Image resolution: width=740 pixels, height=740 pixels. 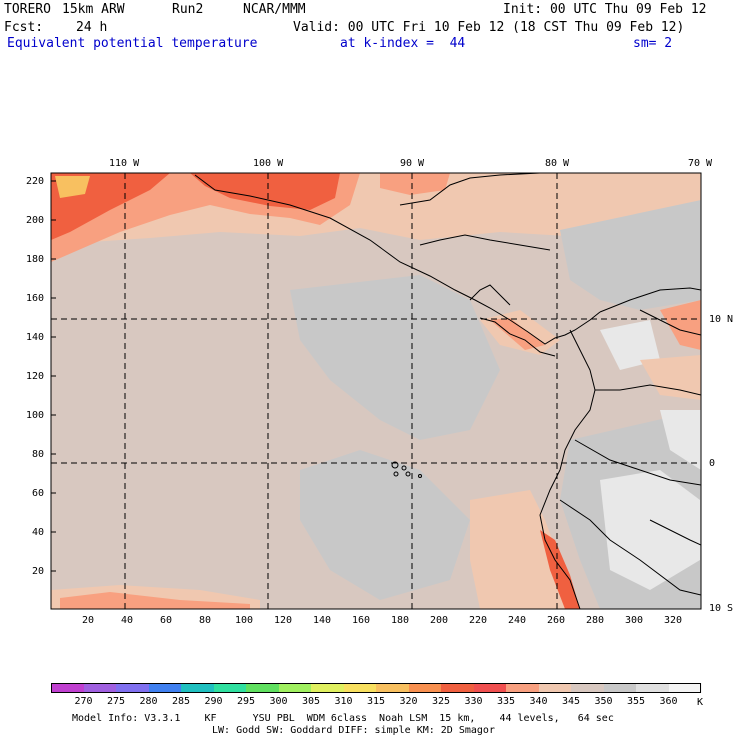 What do you see at coordinates (116, 701) in the screenshot?
I see `colorbar-label: 275` at bounding box center [116, 701].